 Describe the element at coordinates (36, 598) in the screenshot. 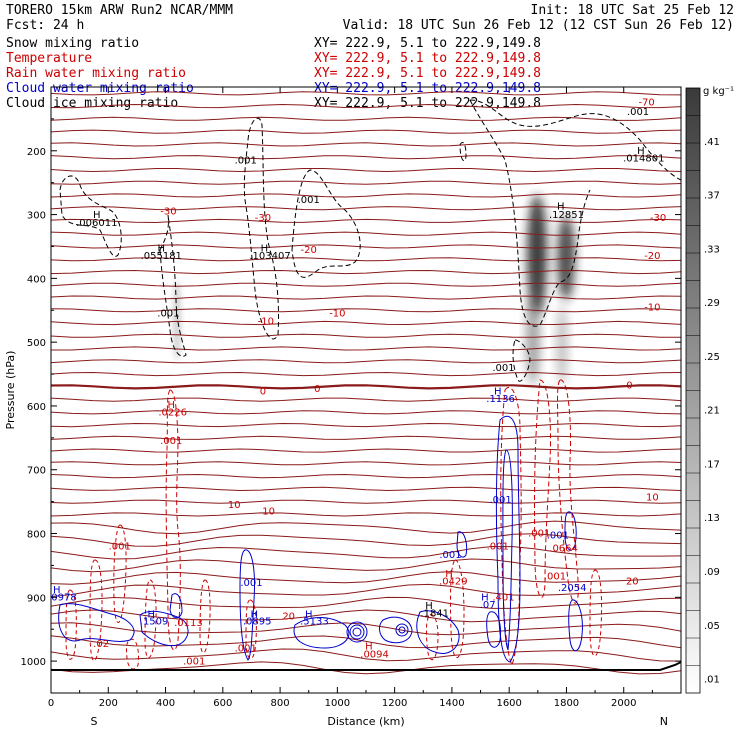

I see `y-tick-label: 900` at that location.